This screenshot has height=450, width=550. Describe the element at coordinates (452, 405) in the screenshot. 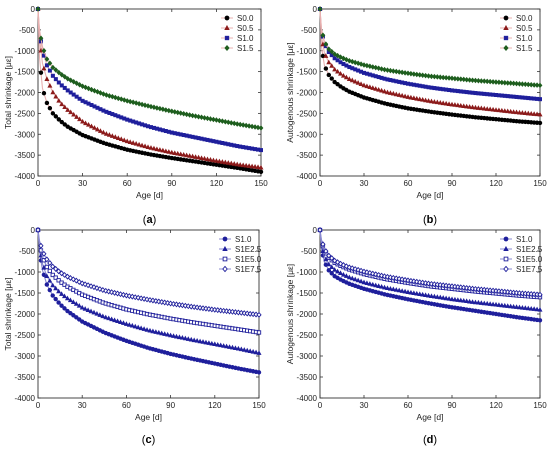

I see `x-tick-label: 90` at that location.